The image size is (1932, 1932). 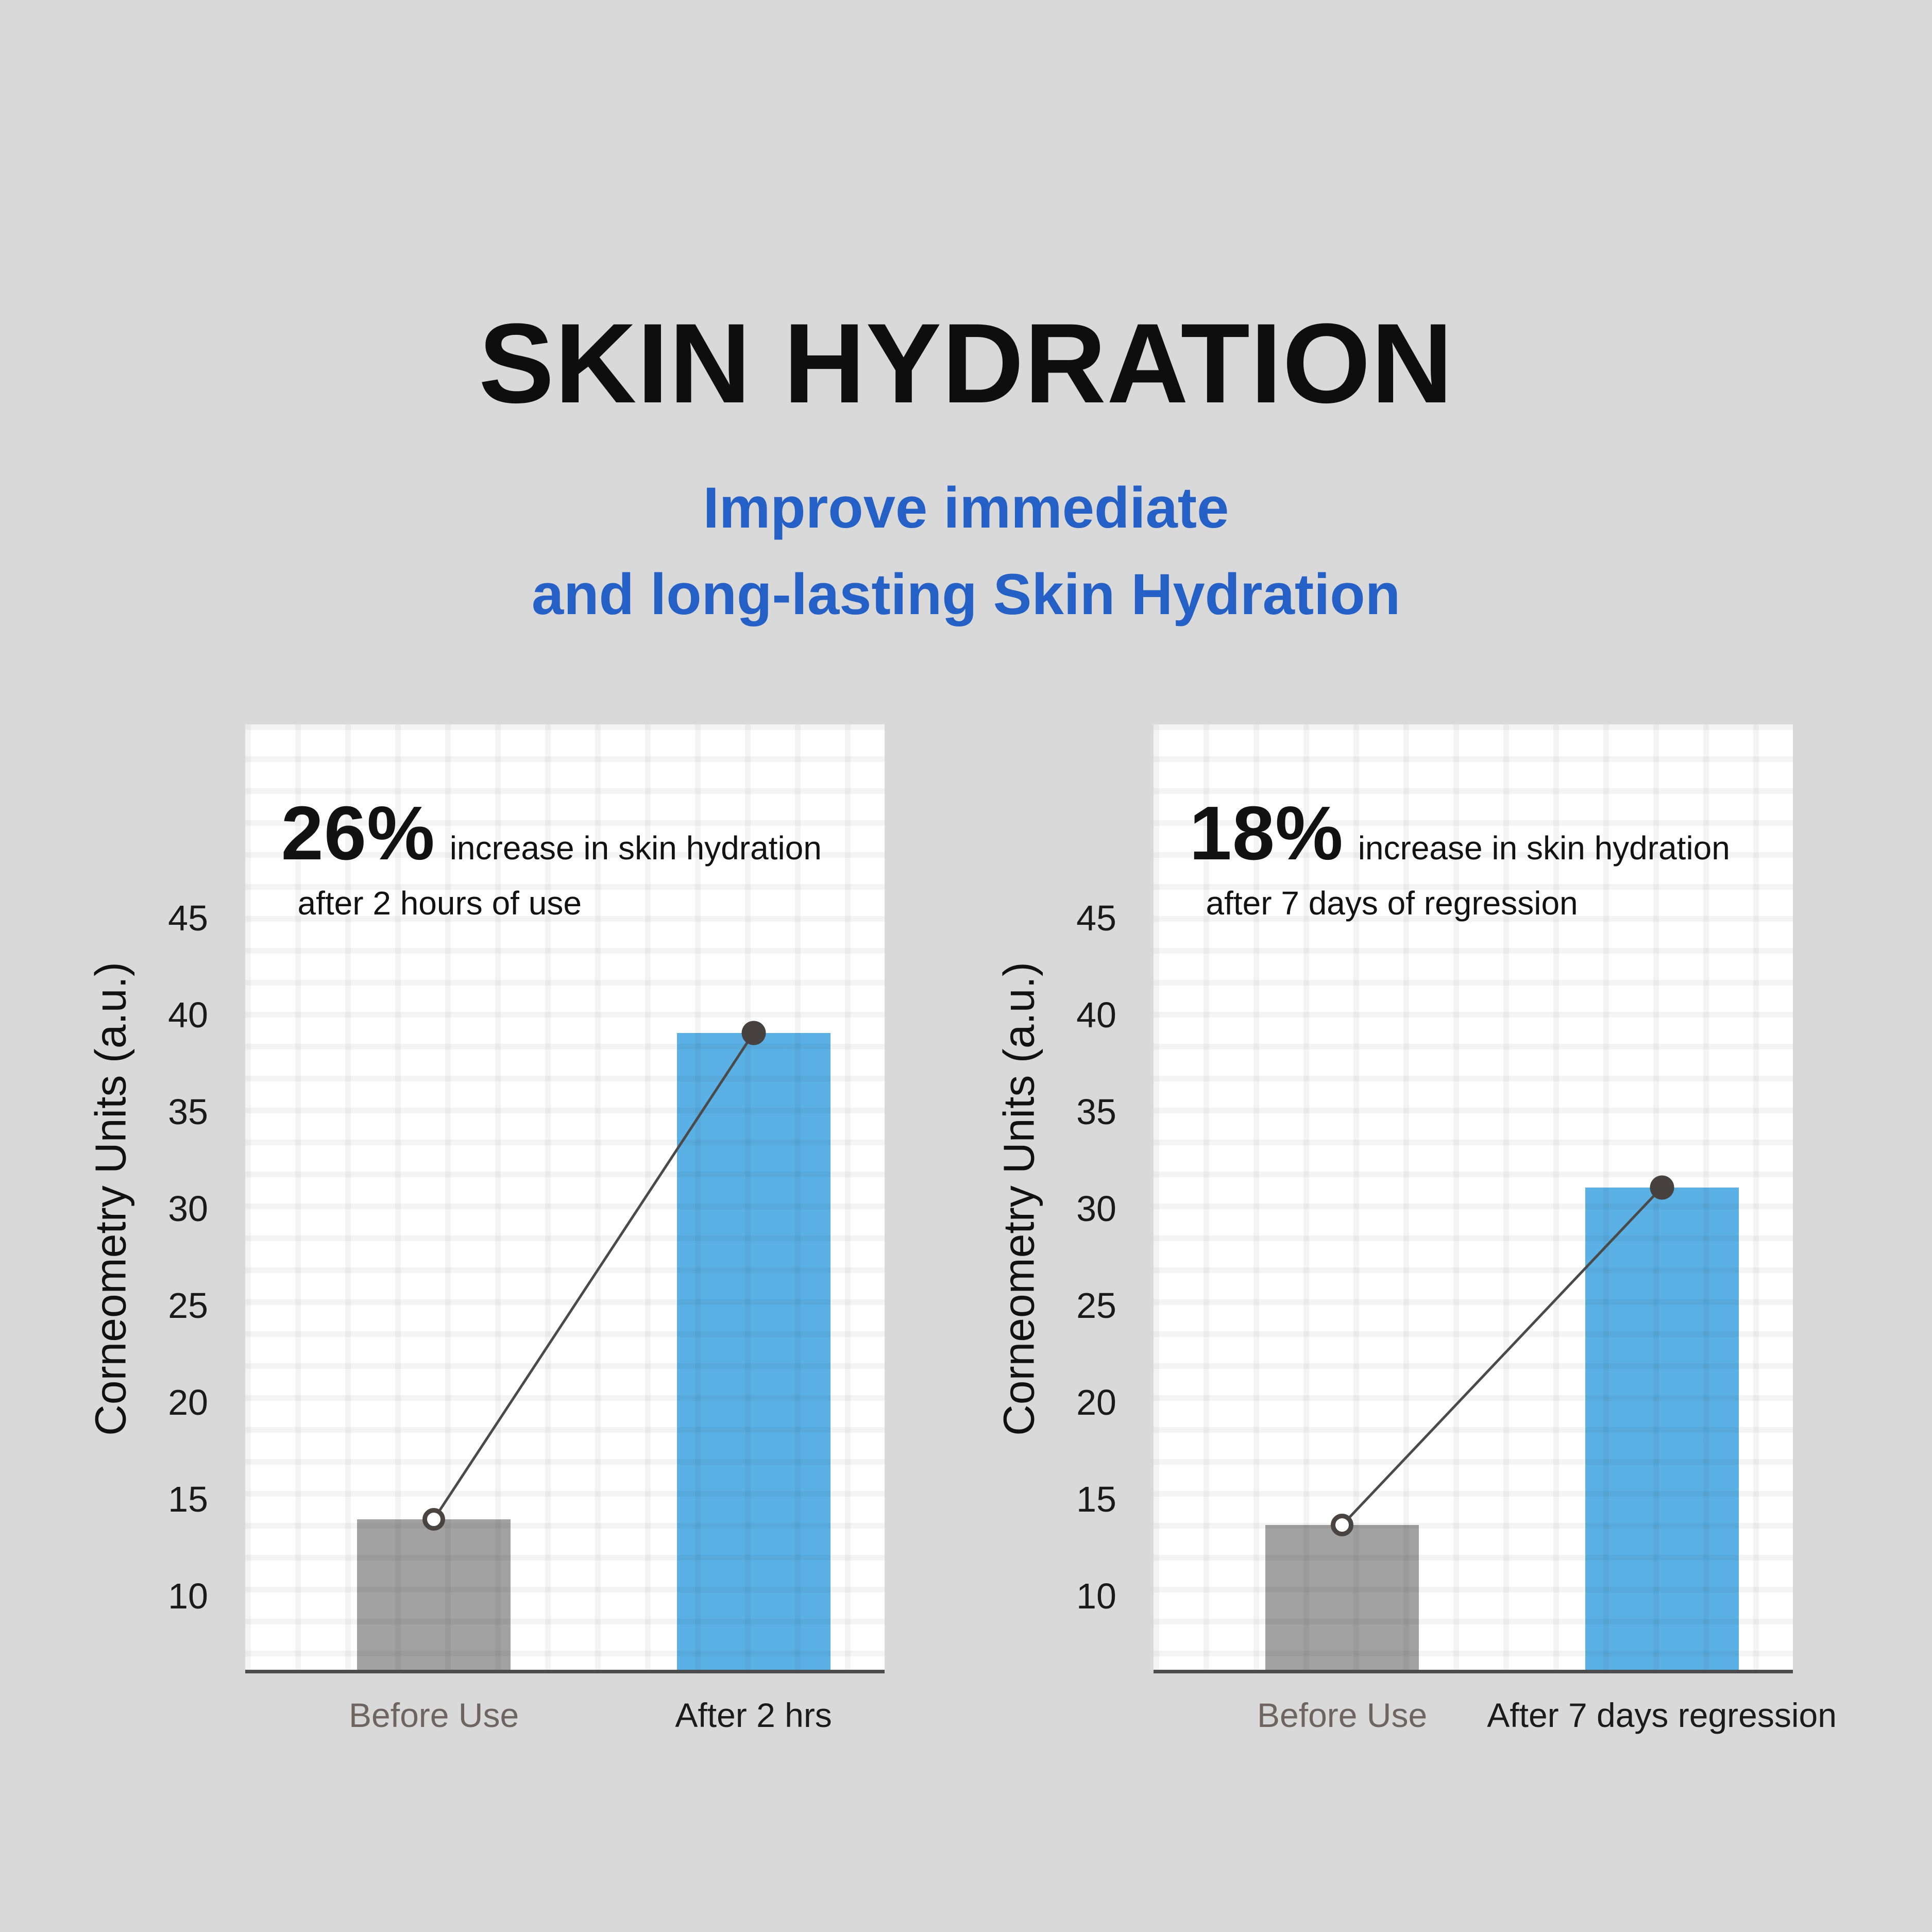 I want to click on stat-annotation-line-1: 26% increase in skin hydration, so click(x=551, y=833).